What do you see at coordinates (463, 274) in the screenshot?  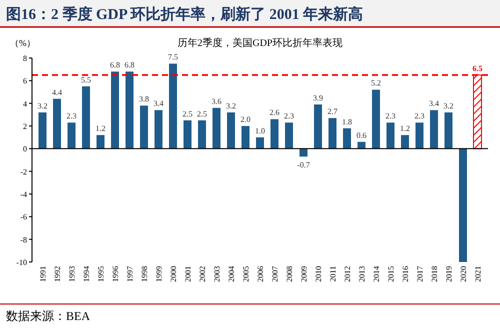 I see `x-tick-label: 2020` at bounding box center [463, 274].